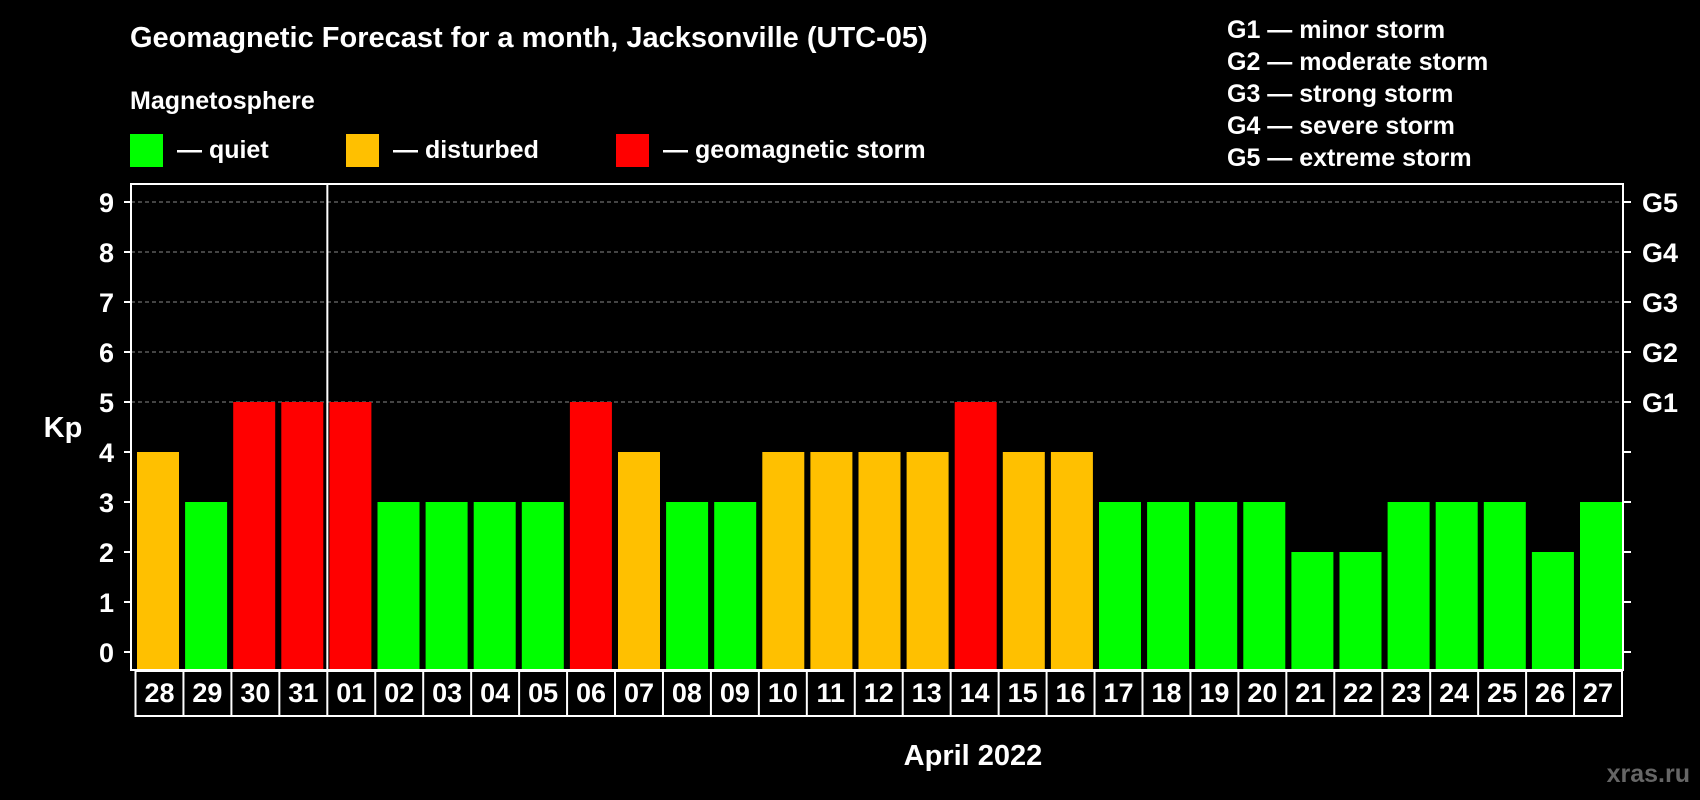 Image resolution: width=1700 pixels, height=800 pixels. Describe the element at coordinates (1336, 30) in the screenshot. I see `g-scale-item: G1 — minor storm` at that location.